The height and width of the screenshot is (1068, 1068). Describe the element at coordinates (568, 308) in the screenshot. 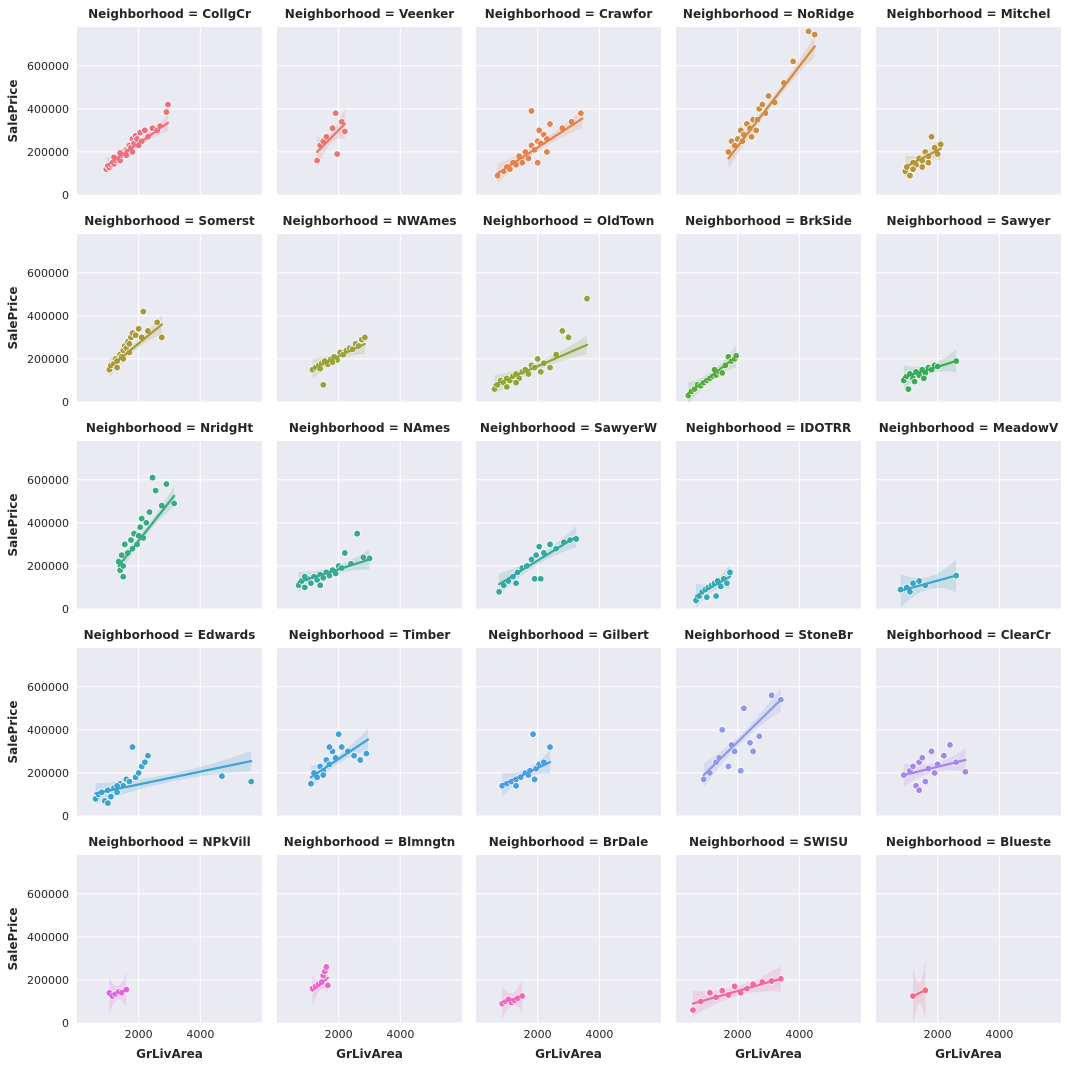

I see `facet-panel: Neighborhood = OldTown` at that location.